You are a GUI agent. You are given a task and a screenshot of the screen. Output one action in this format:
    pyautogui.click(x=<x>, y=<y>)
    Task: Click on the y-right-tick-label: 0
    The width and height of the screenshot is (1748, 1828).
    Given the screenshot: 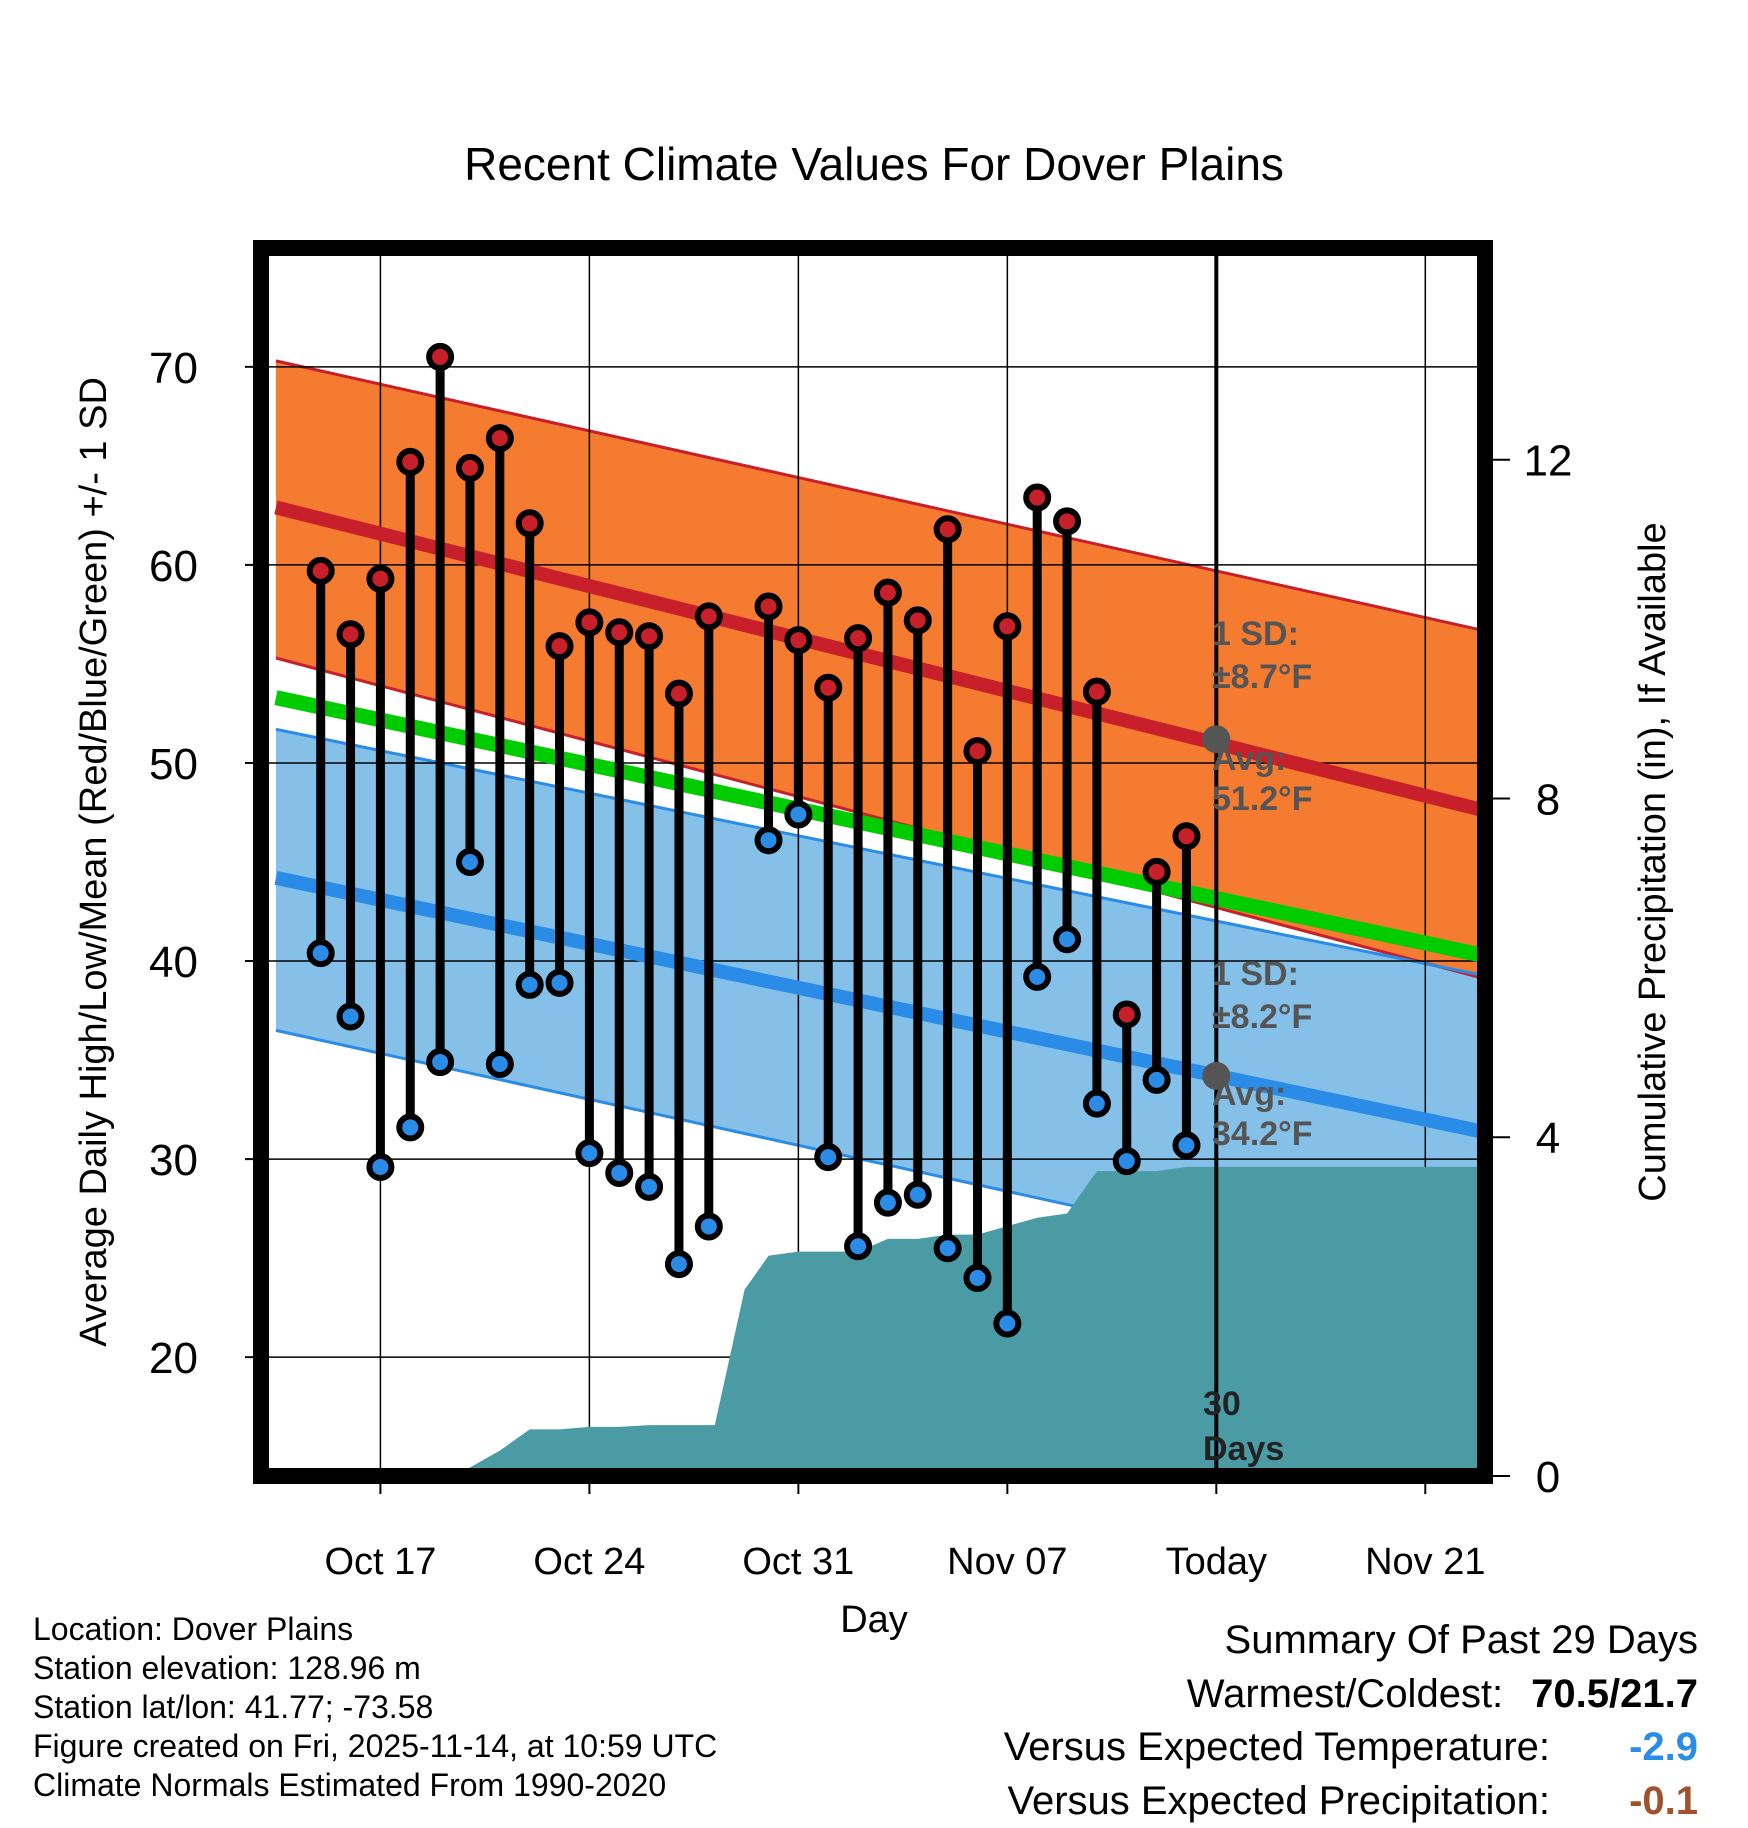 What is the action you would take?
    pyautogui.click(x=1548, y=1477)
    